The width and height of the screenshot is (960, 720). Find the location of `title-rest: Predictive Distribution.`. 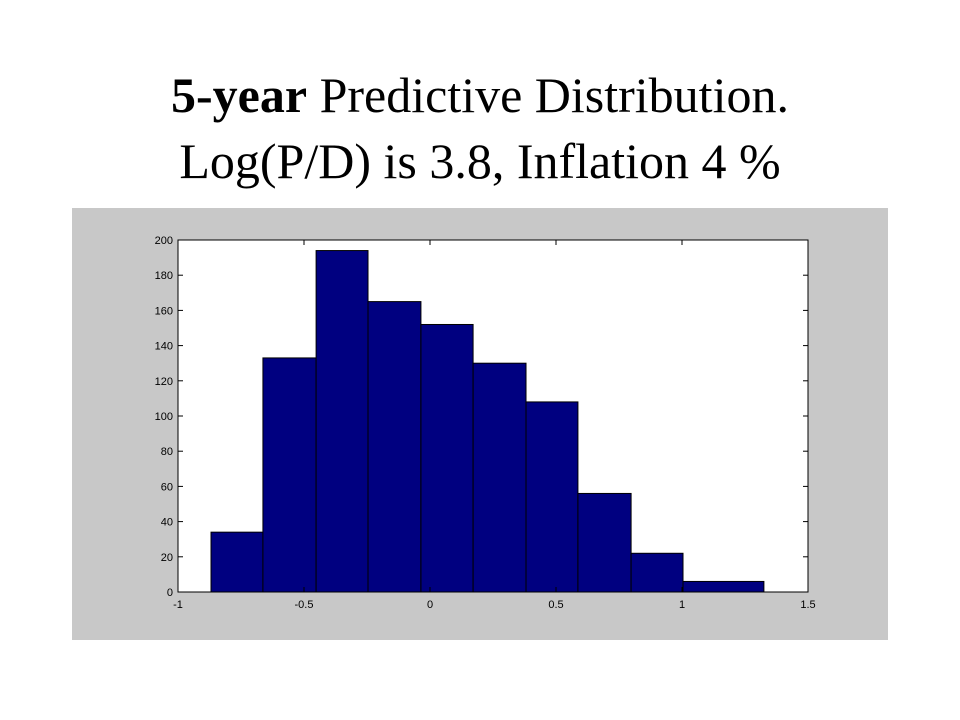

title-rest: Predictive Distribution. is located at coordinates (554, 95).